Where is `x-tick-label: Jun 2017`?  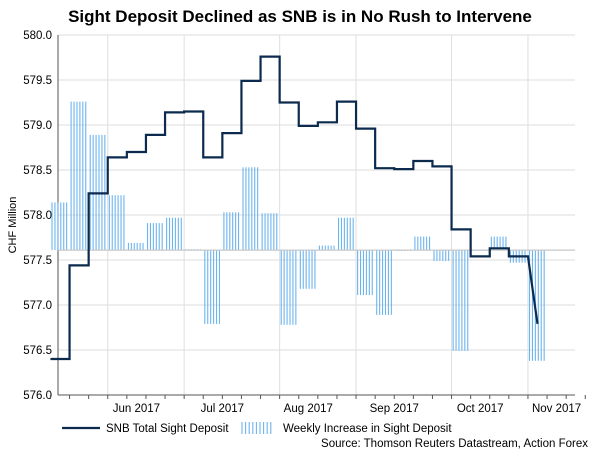 x-tick-label: Jun 2017 is located at coordinates (136, 409).